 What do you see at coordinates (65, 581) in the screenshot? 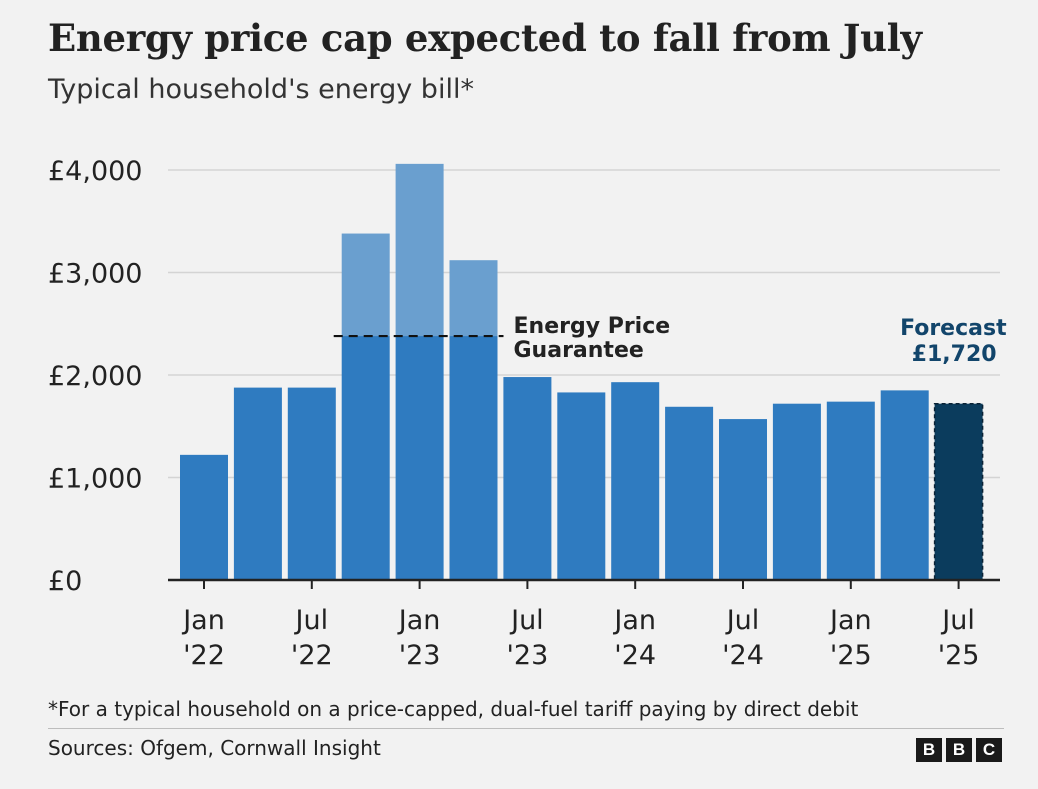
I see `y-tick-label: £0` at bounding box center [65, 581].